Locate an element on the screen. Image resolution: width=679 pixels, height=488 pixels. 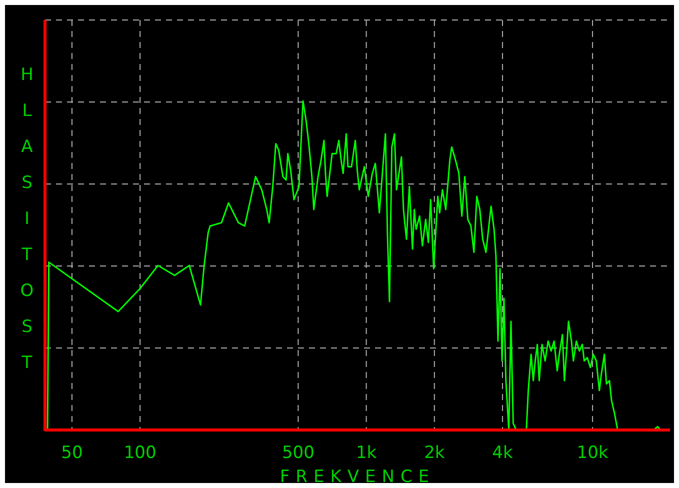
x-axis-title: FREKVENCE is located at coordinates (358, 477).